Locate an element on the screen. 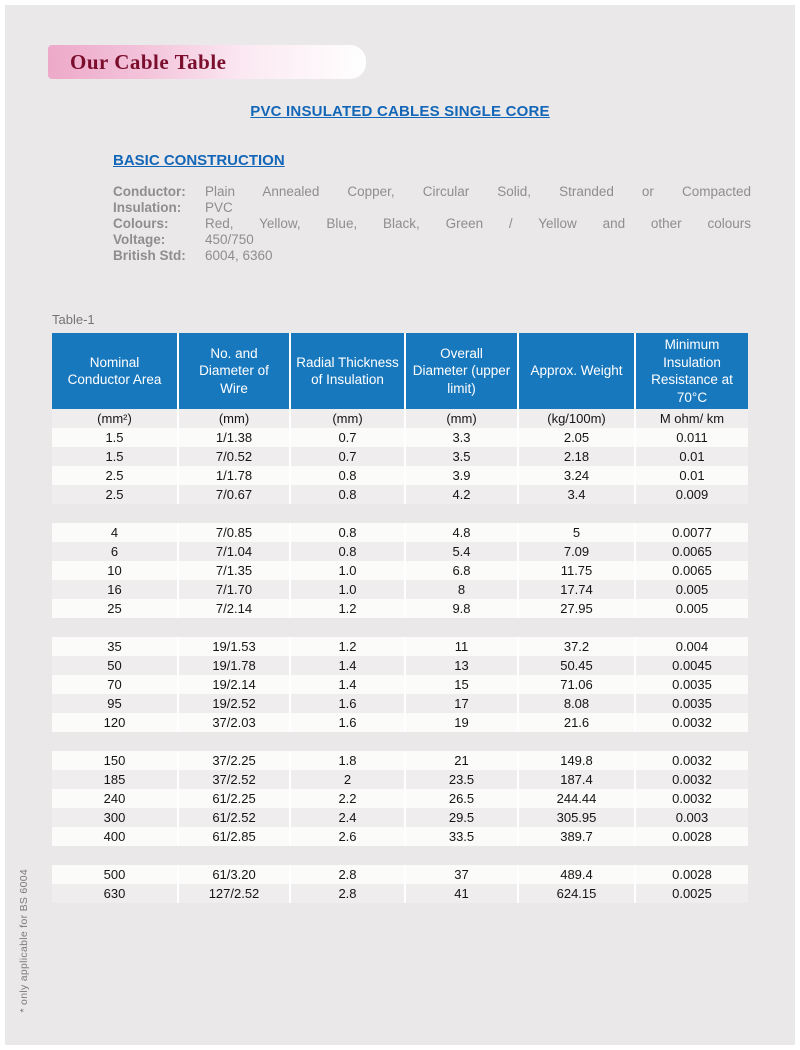 Image resolution: width=800 pixels, height=1050 pixels. table-row: 35 19/1.53 1.2 11 37.2 0.004 is located at coordinates (400, 647).